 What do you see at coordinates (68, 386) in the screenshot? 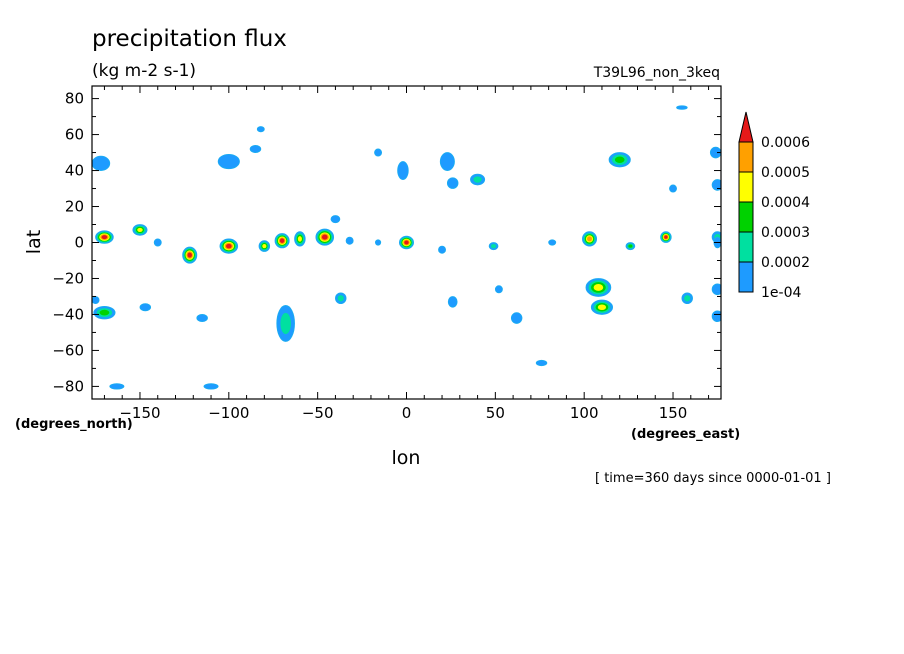
I see `y-tick-label: −80` at bounding box center [68, 386].